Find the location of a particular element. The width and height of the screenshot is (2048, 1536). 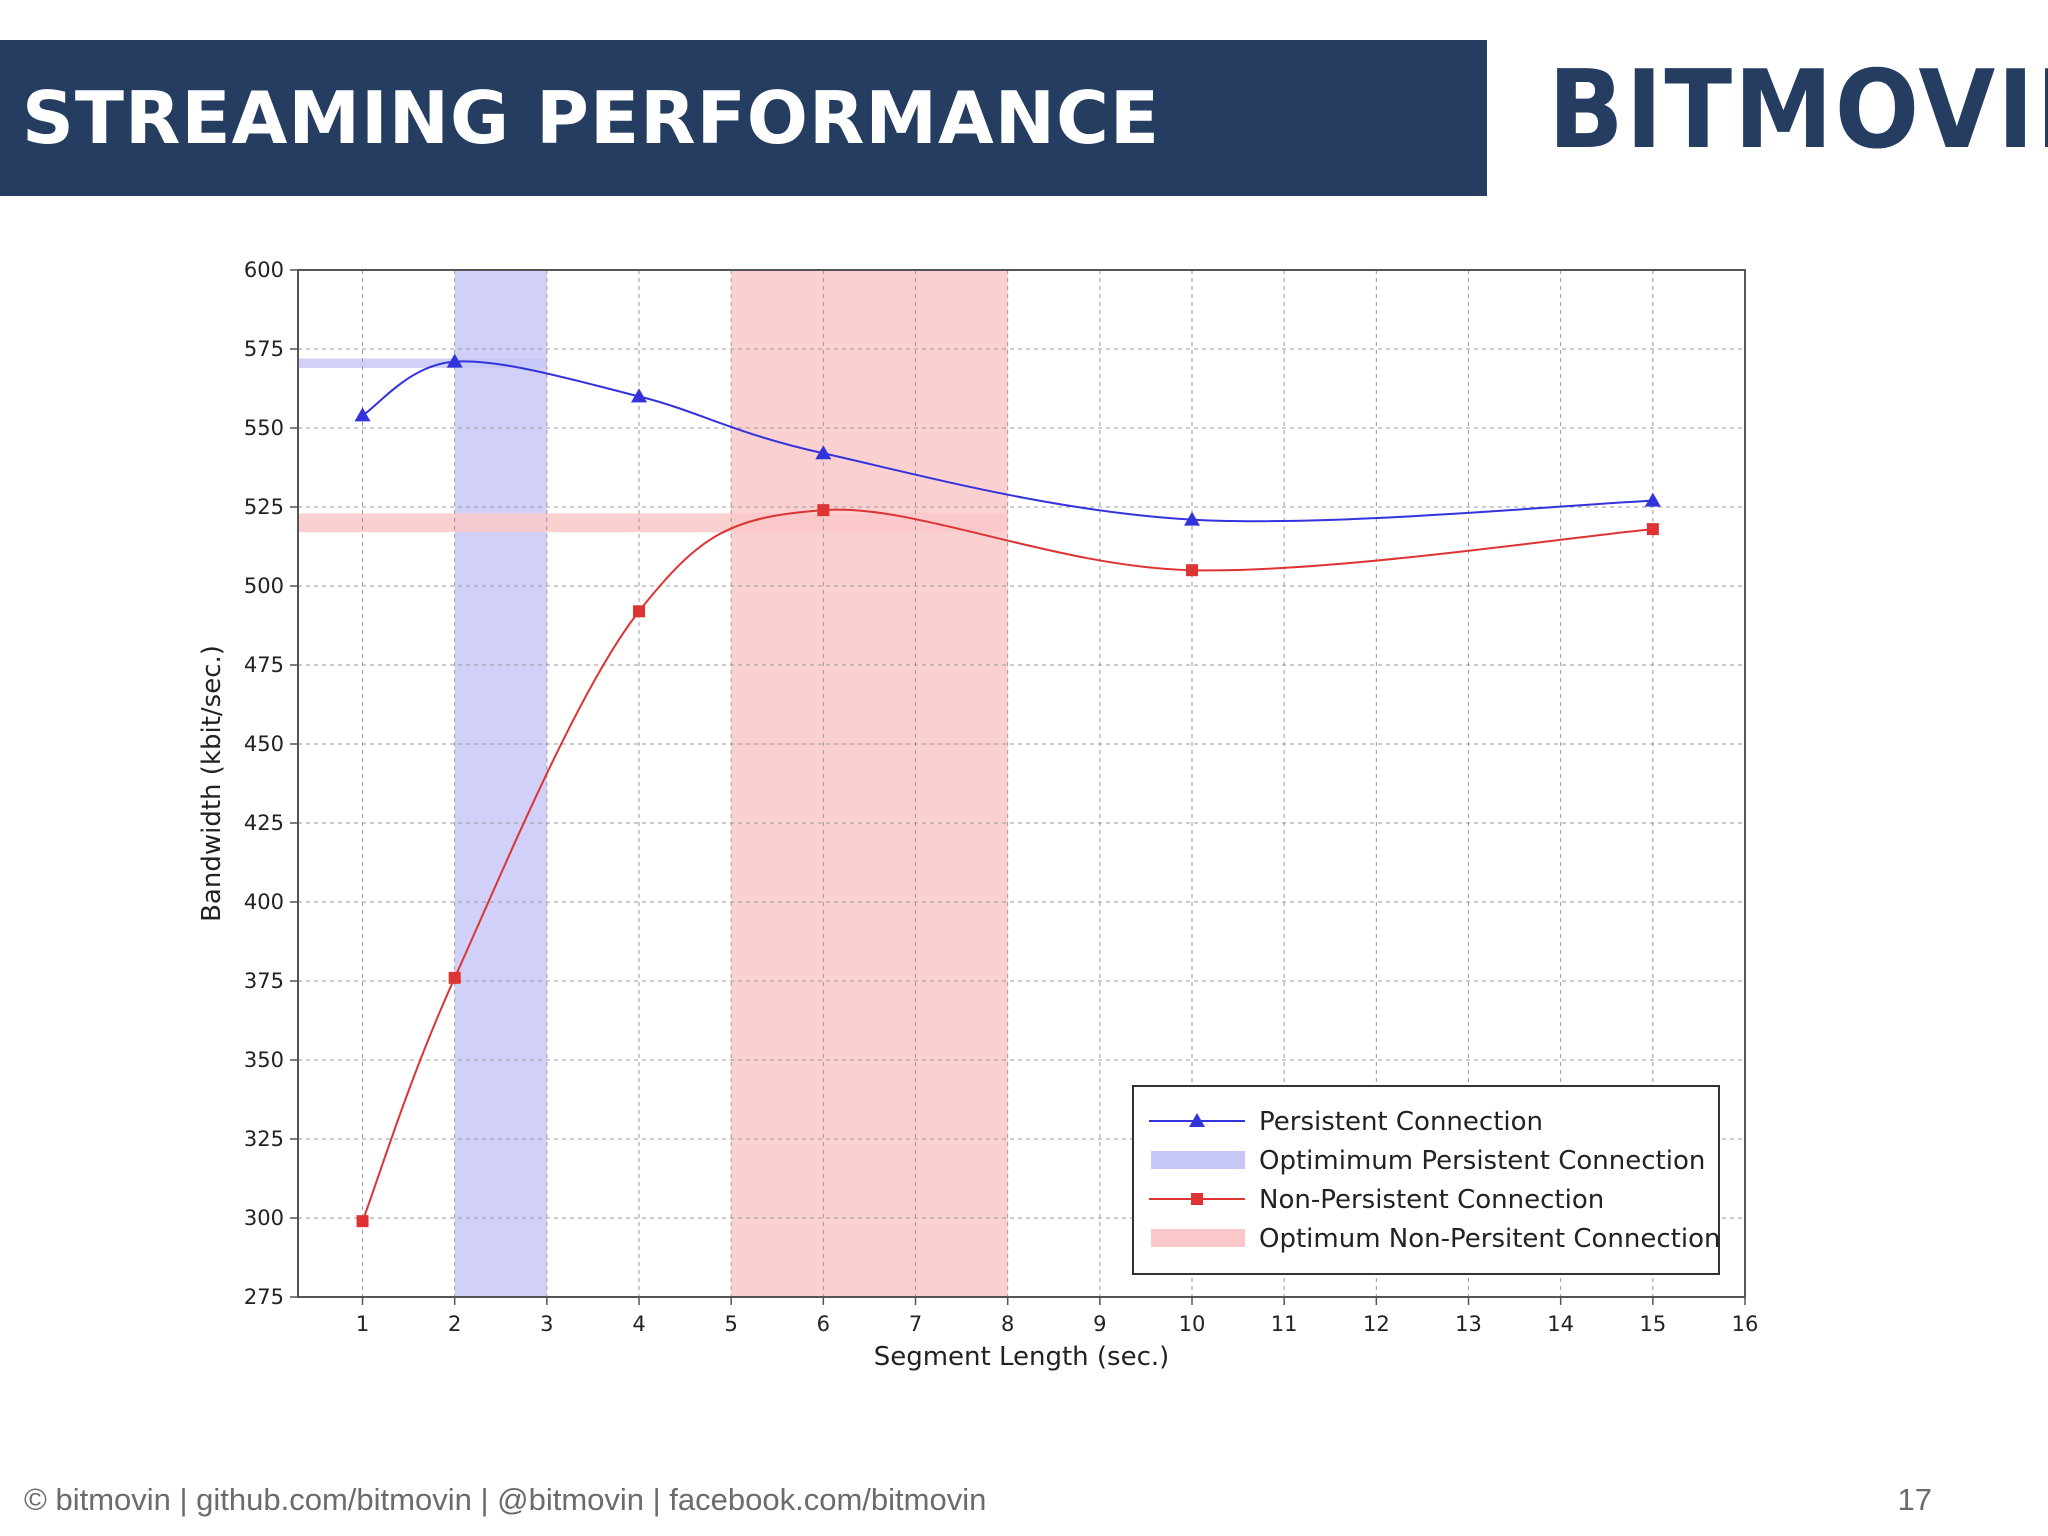

page-number: 17 is located at coordinates (1914, 1499).